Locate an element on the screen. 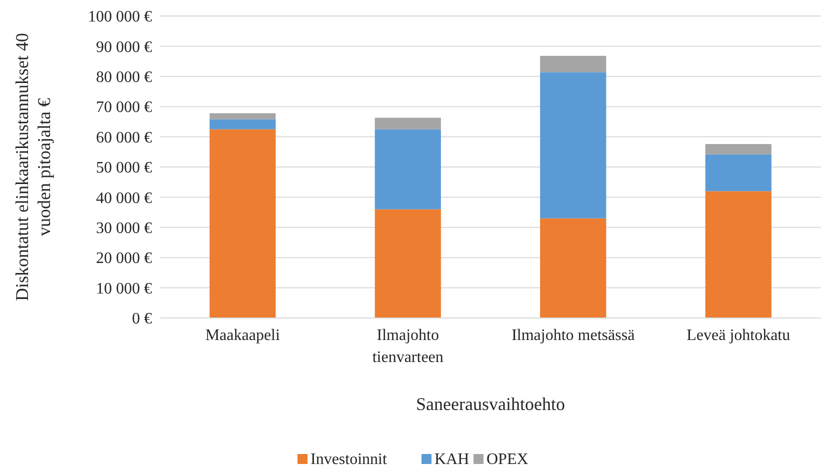 The width and height of the screenshot is (831, 476). y-tick-label: 20 000 € is located at coordinates (124, 259).